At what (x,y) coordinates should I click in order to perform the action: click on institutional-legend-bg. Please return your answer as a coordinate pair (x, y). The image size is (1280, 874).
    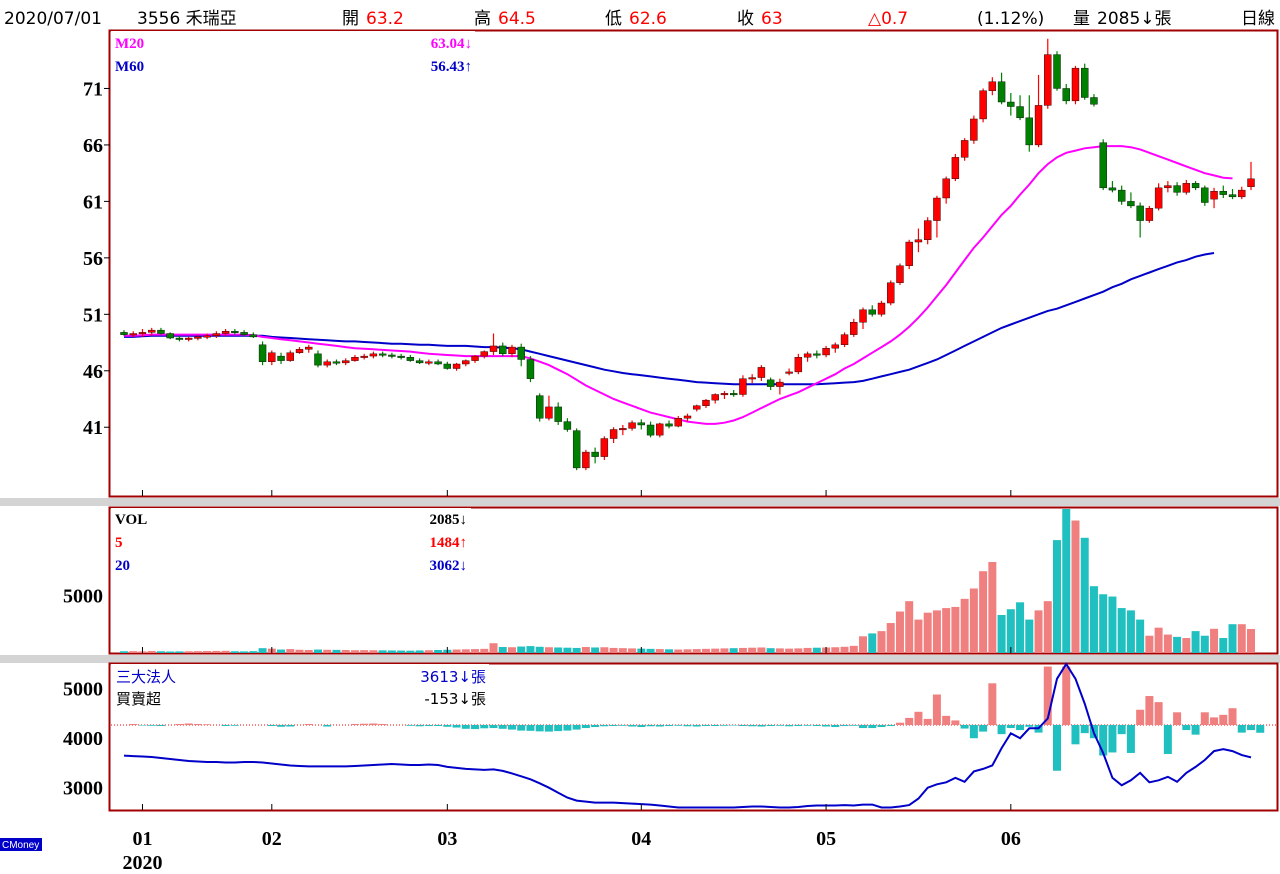
    Looking at the image, I should click on (300, 687).